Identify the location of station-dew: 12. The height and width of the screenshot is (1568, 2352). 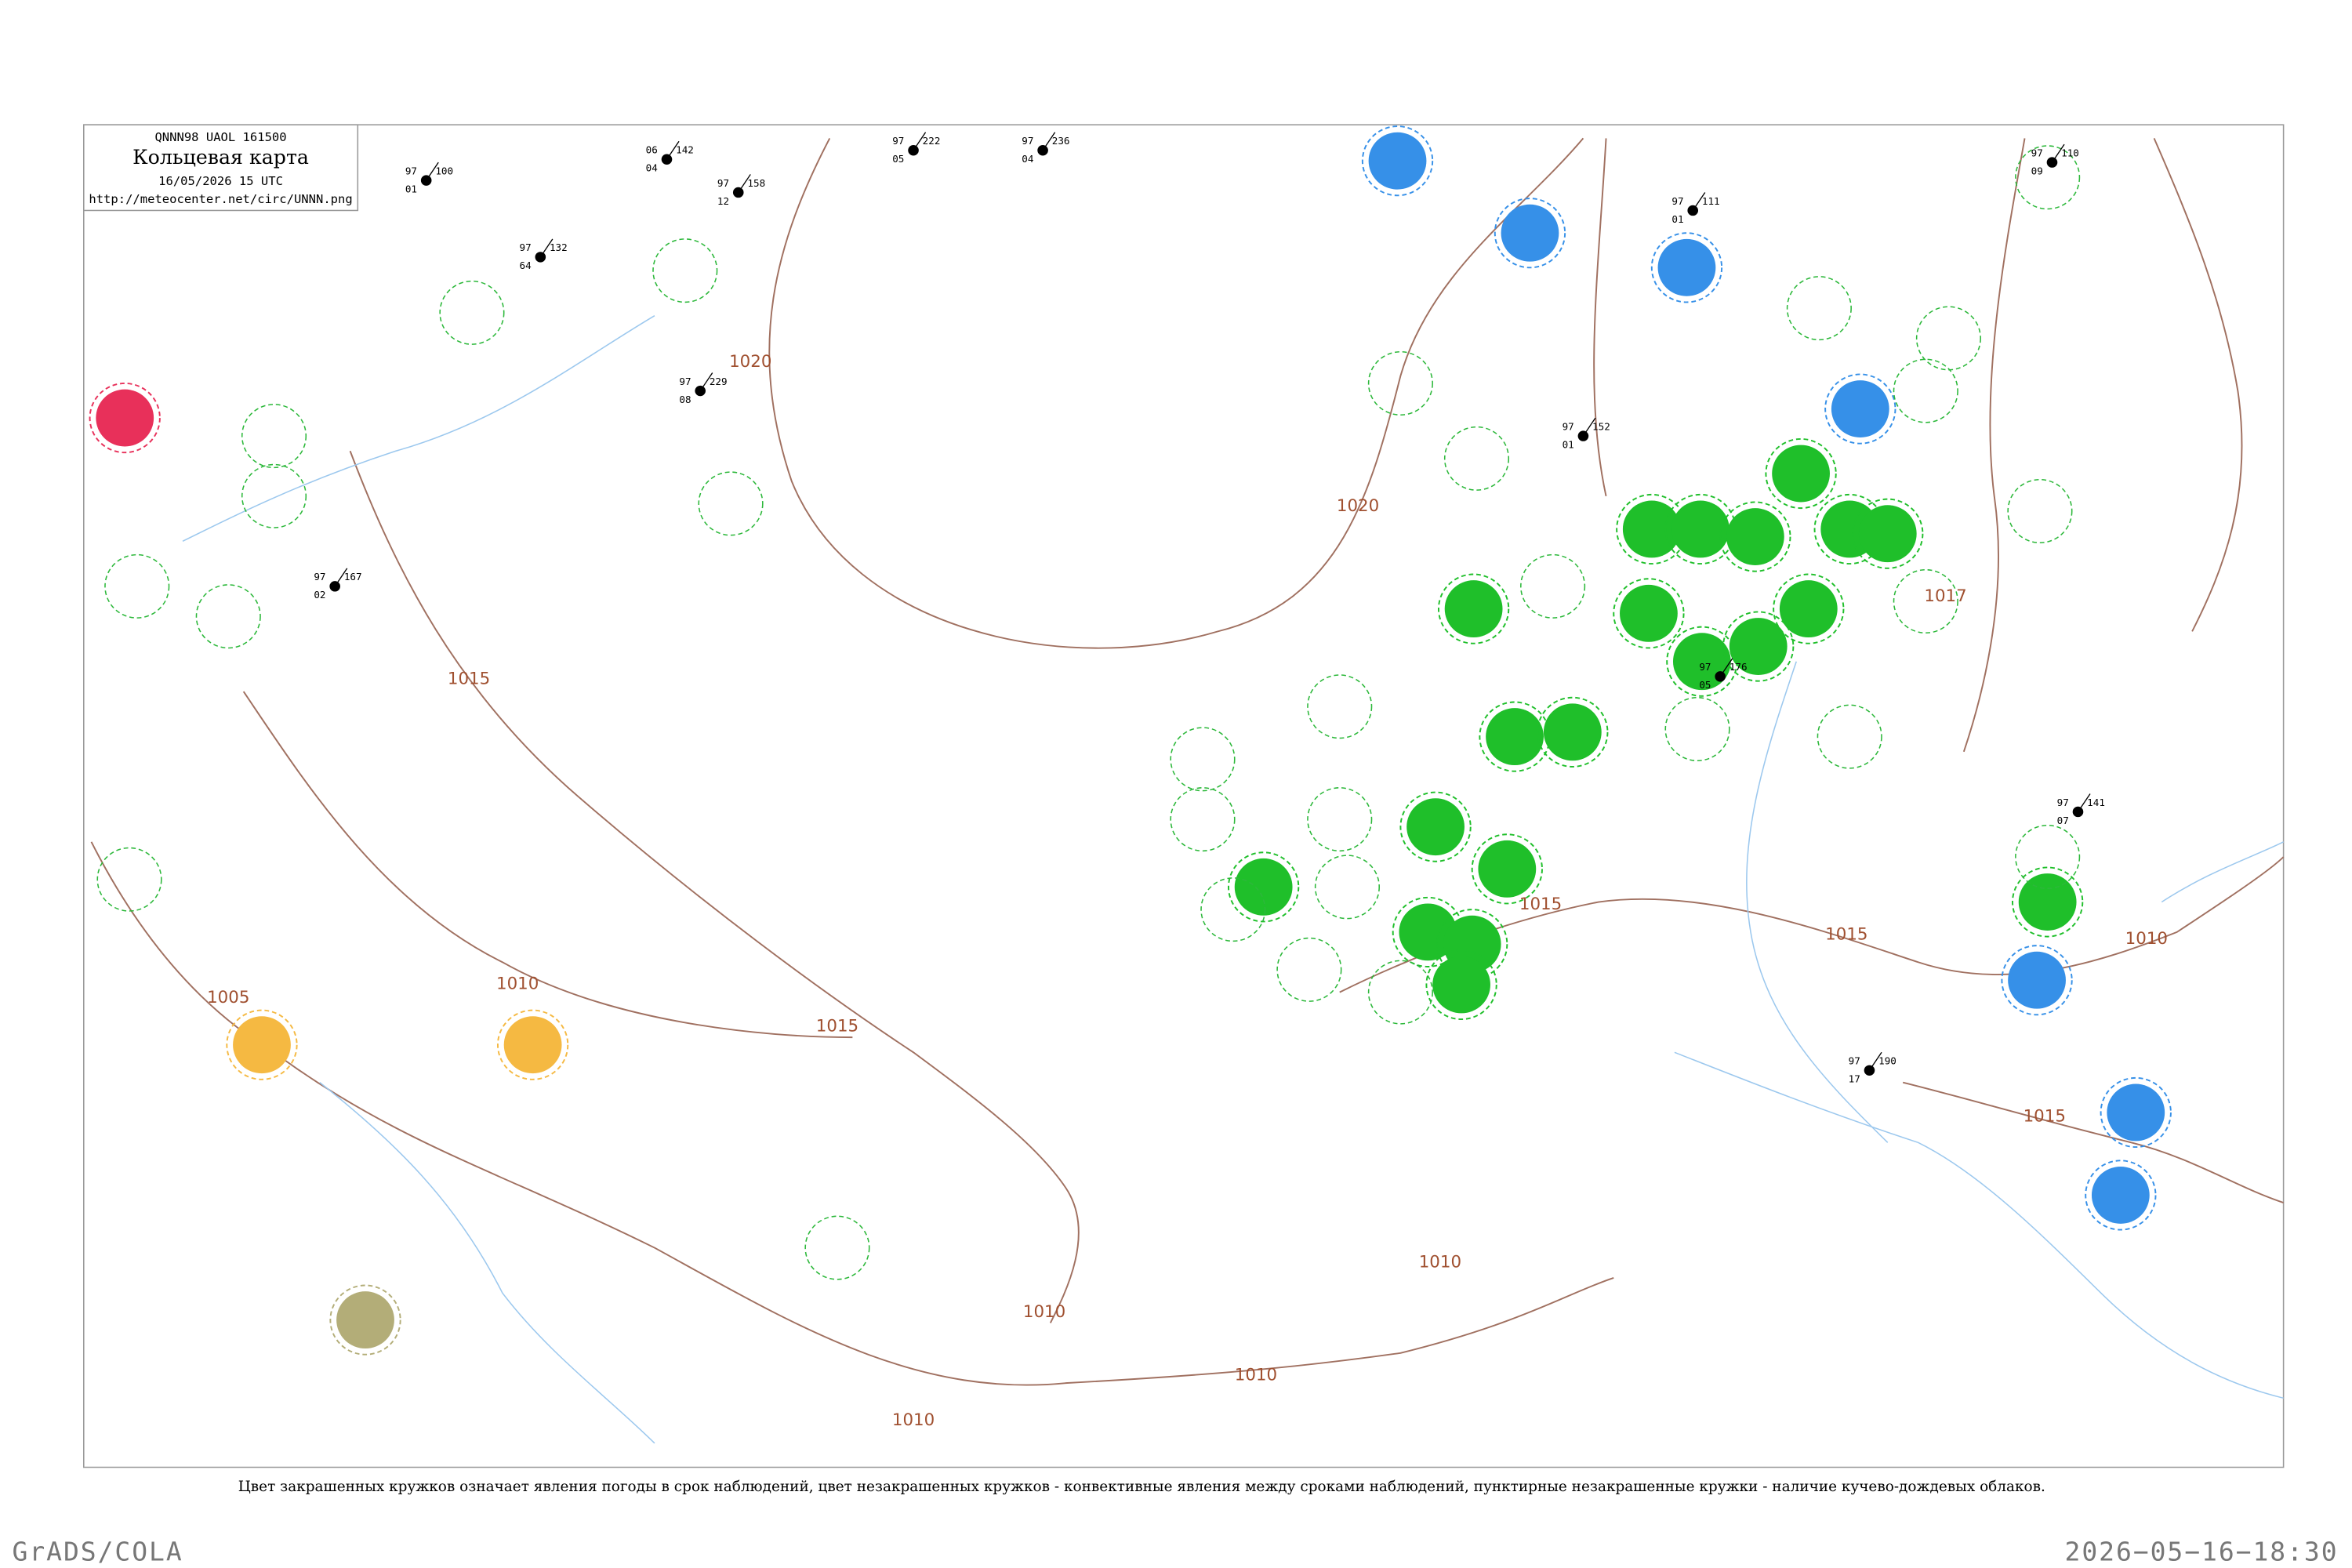
(723, 201).